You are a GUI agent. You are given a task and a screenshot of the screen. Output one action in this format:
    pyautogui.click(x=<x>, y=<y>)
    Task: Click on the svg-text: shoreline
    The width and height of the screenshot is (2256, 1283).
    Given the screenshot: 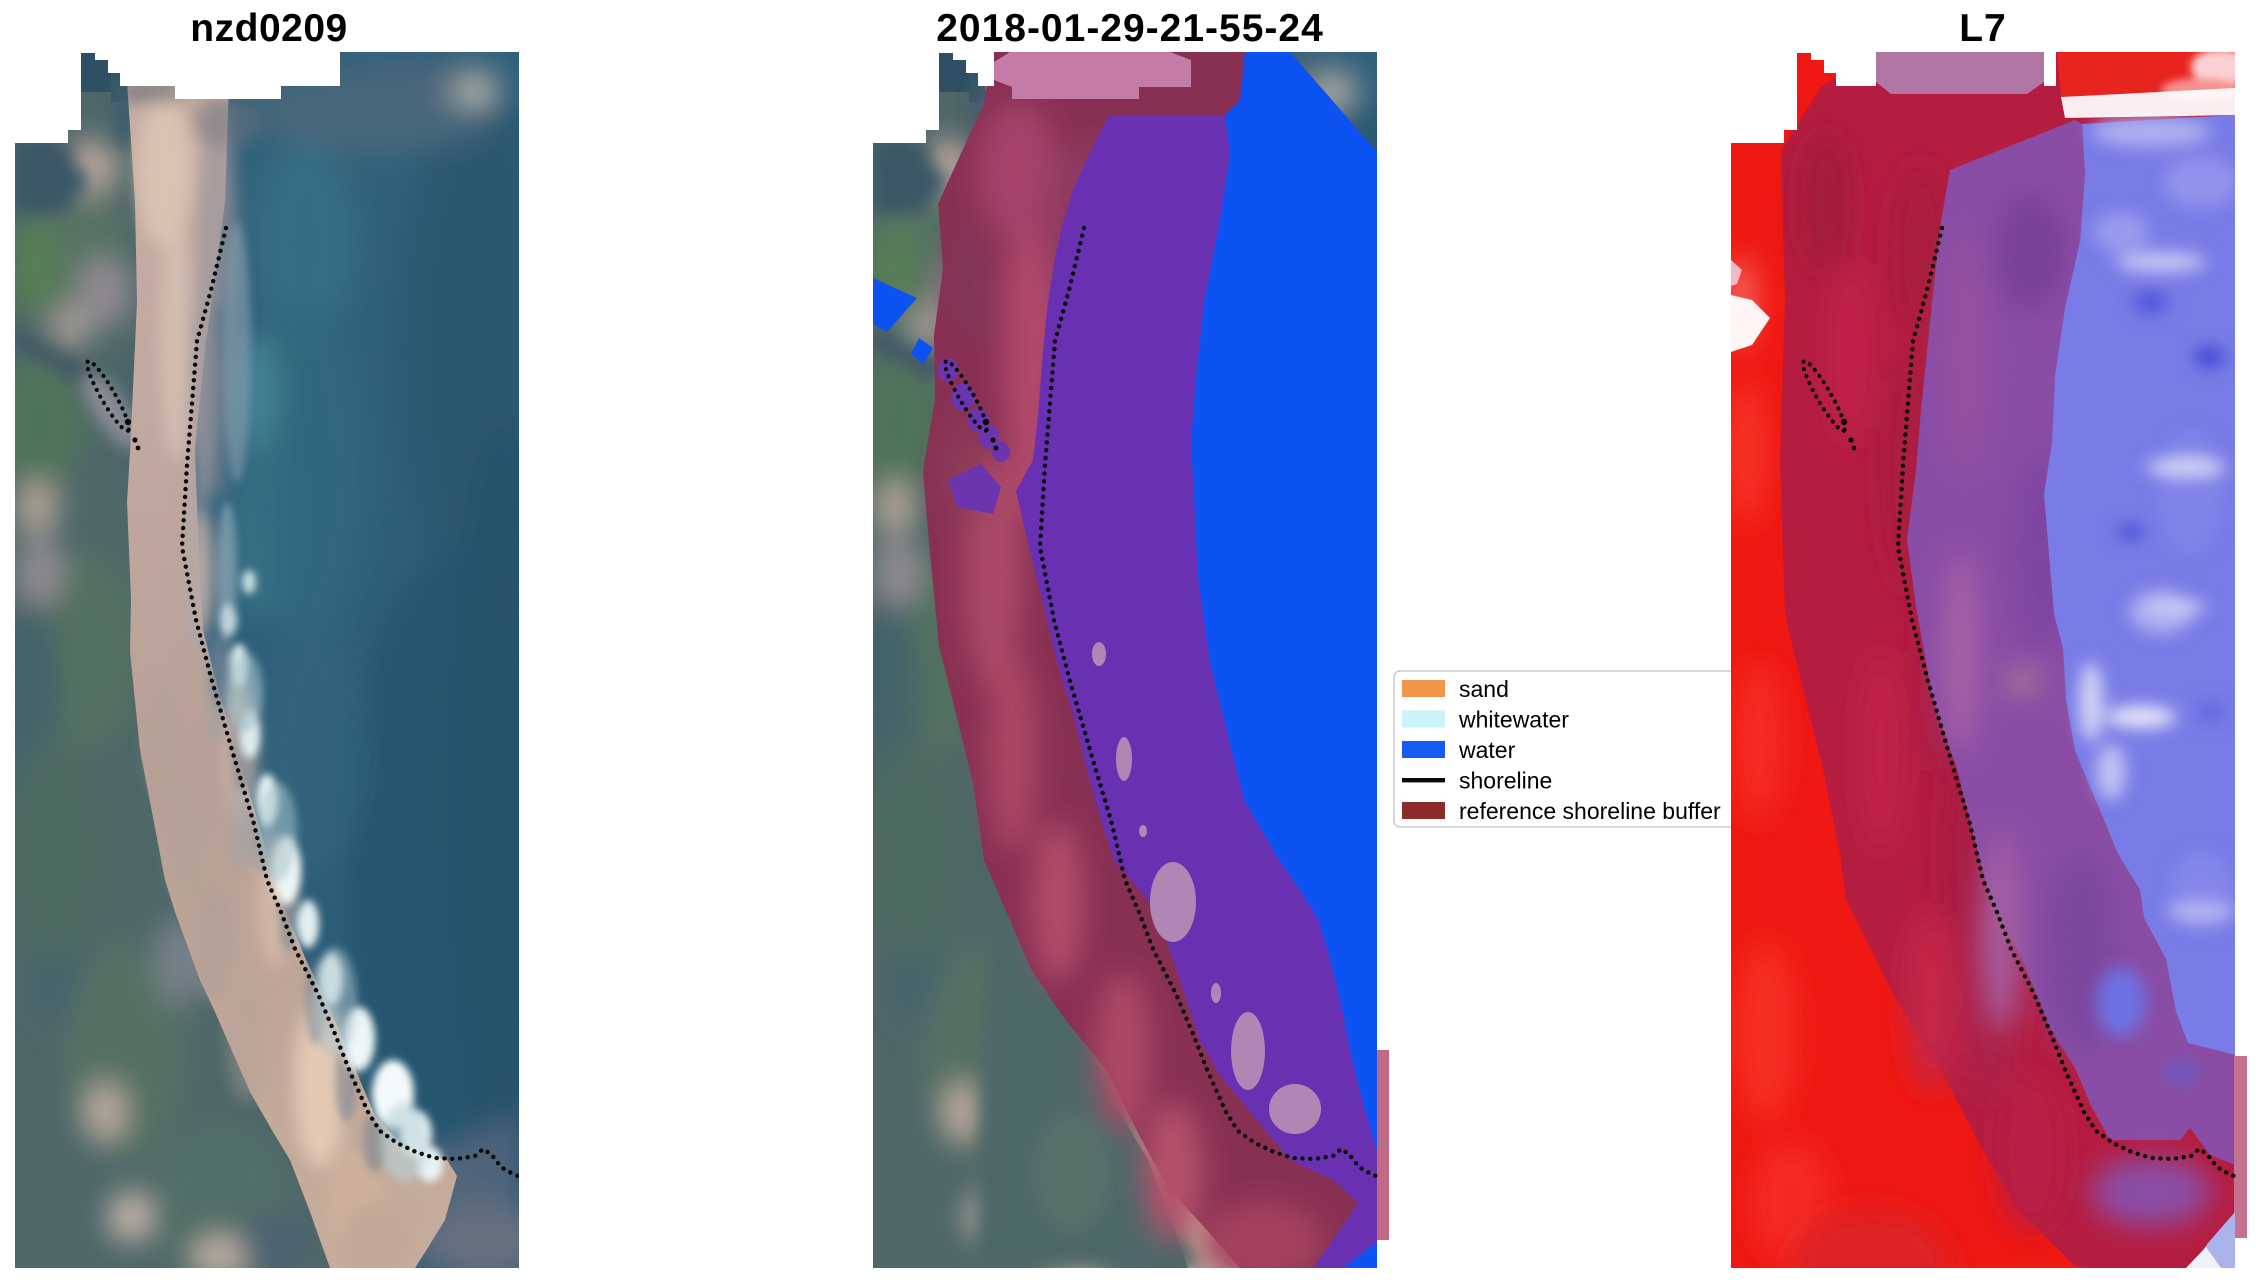 What is the action you would take?
    pyautogui.click(x=1505, y=781)
    